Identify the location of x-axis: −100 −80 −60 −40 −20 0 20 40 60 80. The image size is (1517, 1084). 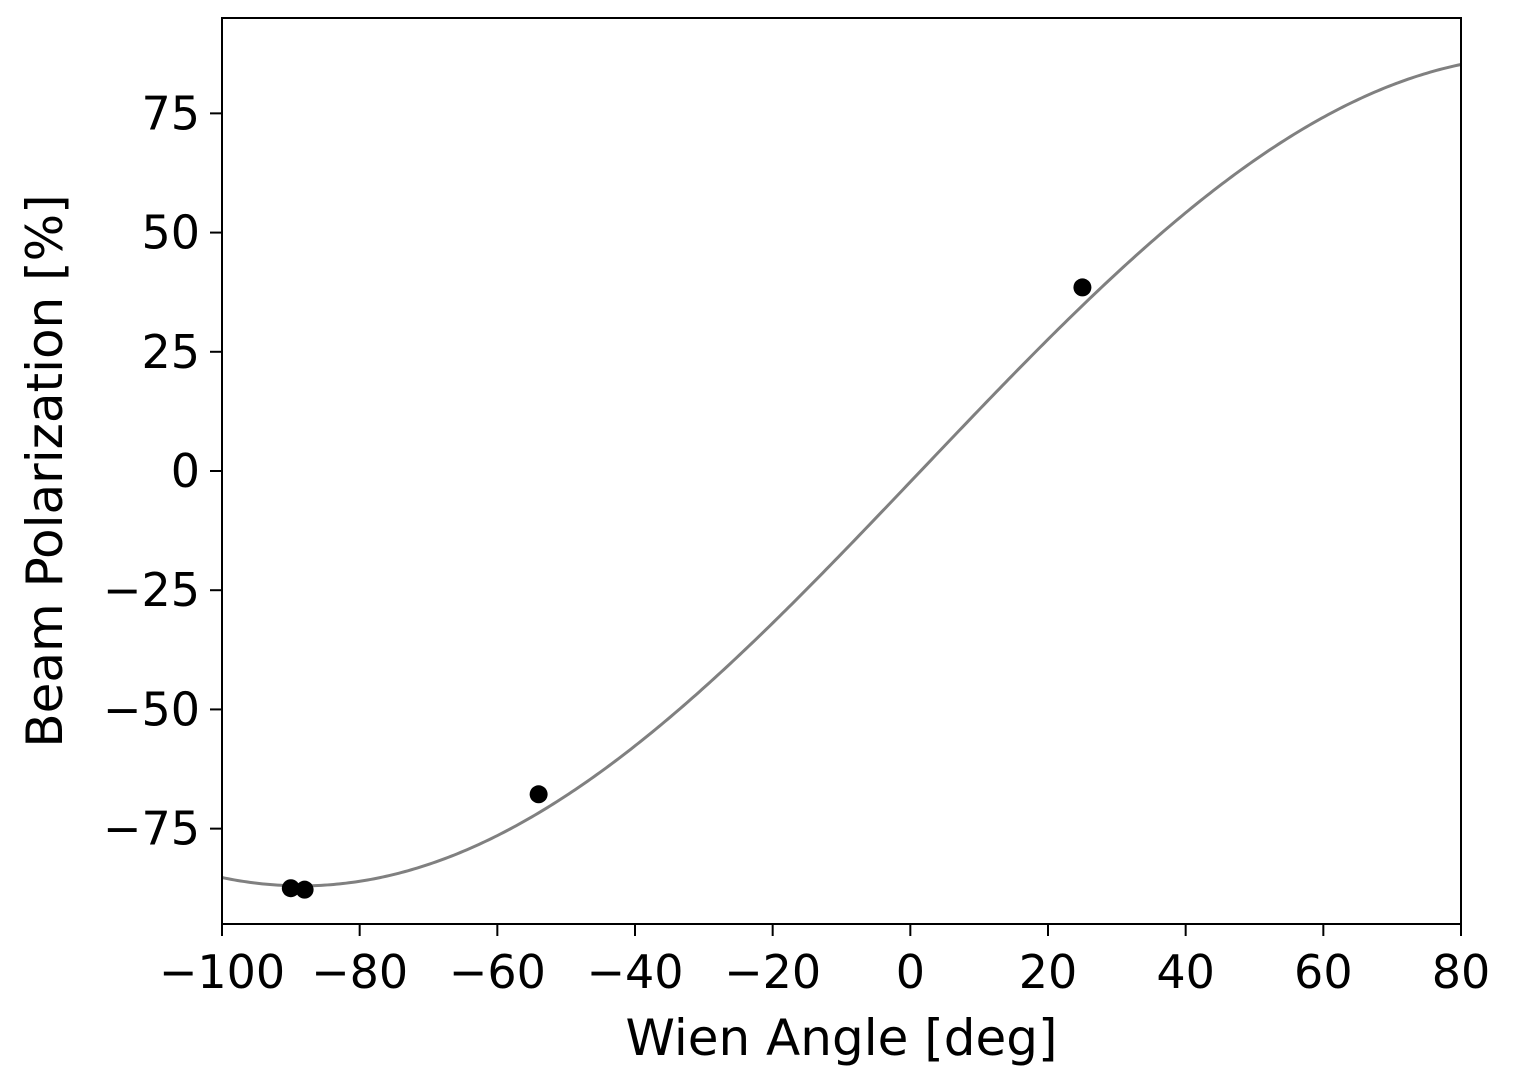
(824, 961).